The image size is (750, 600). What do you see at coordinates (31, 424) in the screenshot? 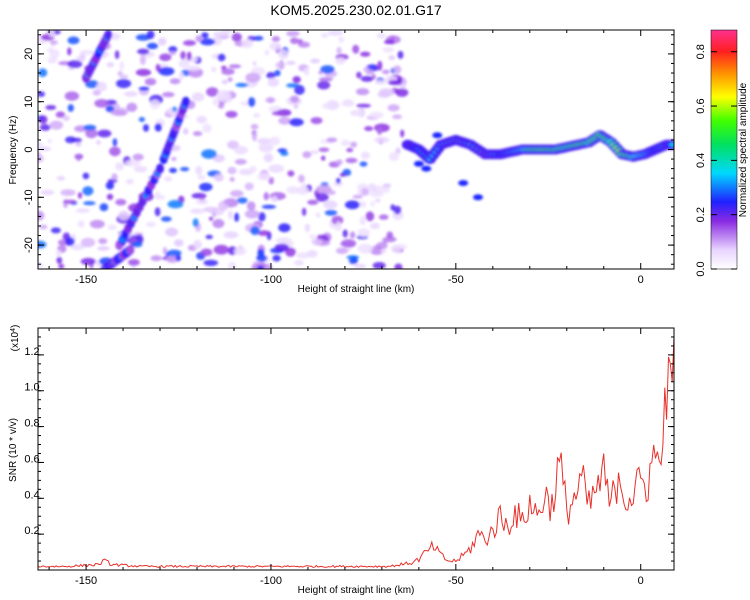
I see `y-tick-label: 0.8` at bounding box center [31, 424].